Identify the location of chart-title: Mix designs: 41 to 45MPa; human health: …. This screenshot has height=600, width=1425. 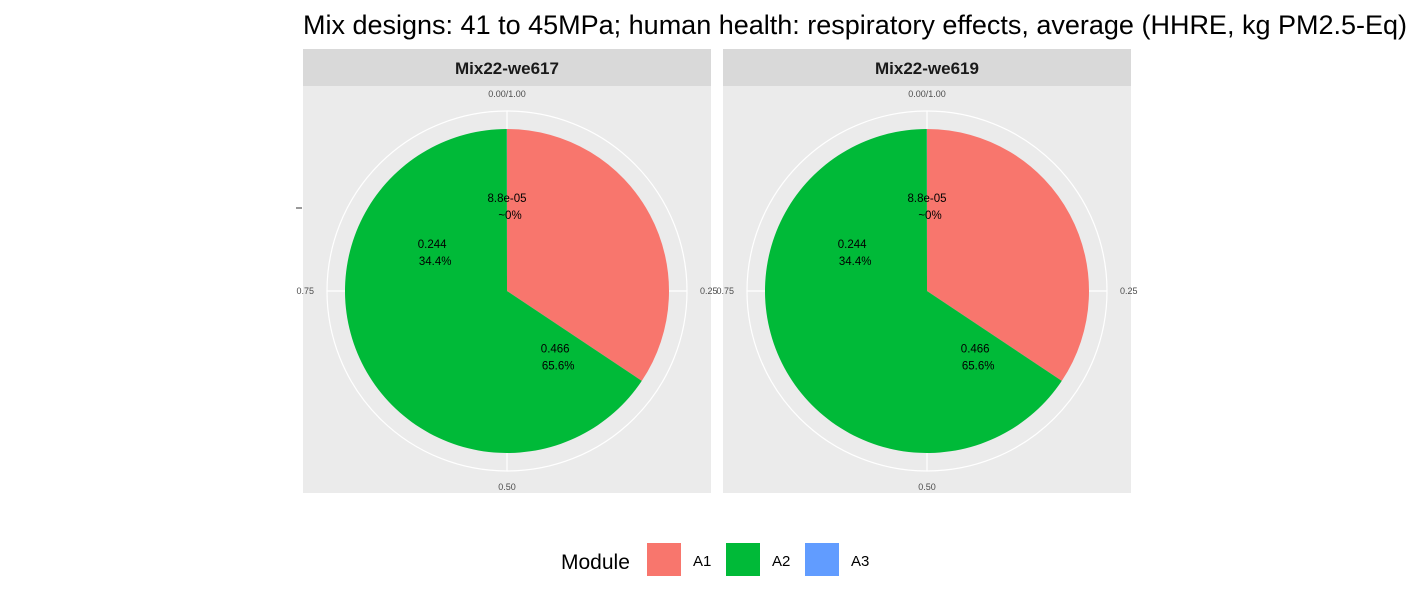
(855, 25).